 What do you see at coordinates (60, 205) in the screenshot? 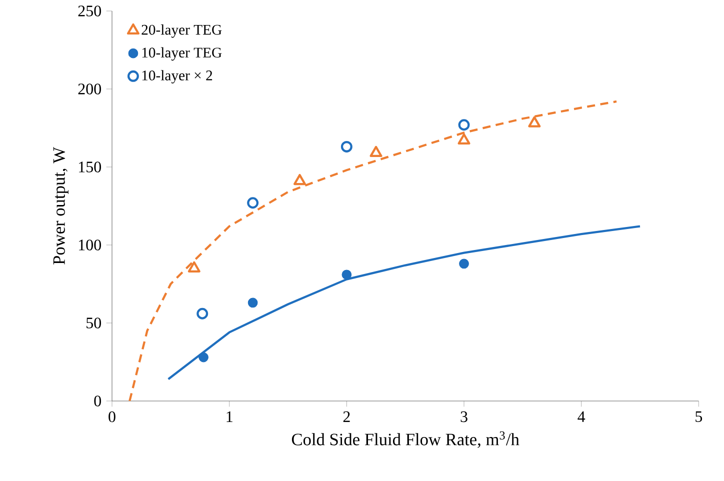
I see `y-axis-title: Power output, W` at bounding box center [60, 205].